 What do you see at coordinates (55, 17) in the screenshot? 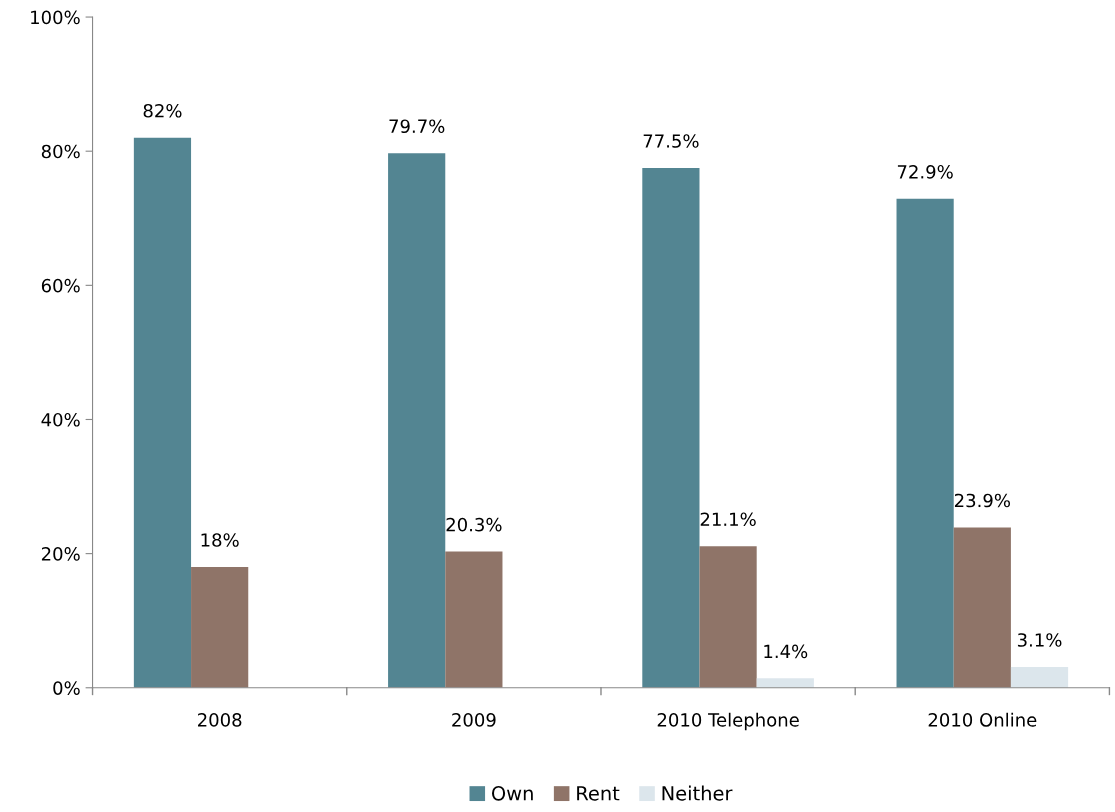
I see `y-tick-label: 100%` at bounding box center [55, 17].